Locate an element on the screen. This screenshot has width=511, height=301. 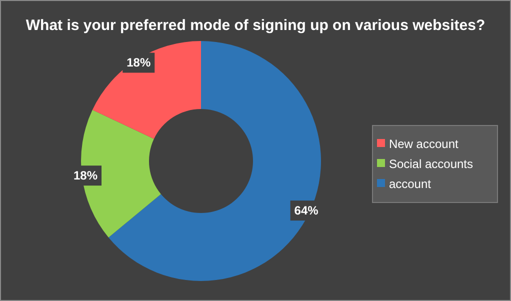
data-label: 64% is located at coordinates (306, 211).